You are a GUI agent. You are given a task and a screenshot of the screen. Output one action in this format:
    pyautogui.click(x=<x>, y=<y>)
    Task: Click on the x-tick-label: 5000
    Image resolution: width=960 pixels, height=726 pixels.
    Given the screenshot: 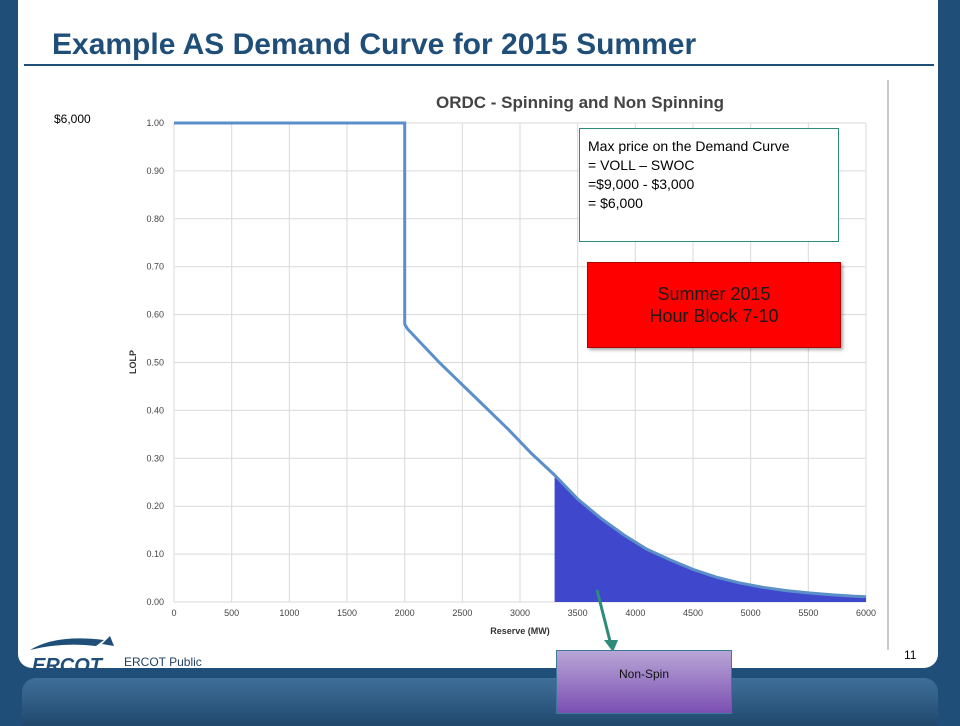 What is the action you would take?
    pyautogui.click(x=751, y=613)
    